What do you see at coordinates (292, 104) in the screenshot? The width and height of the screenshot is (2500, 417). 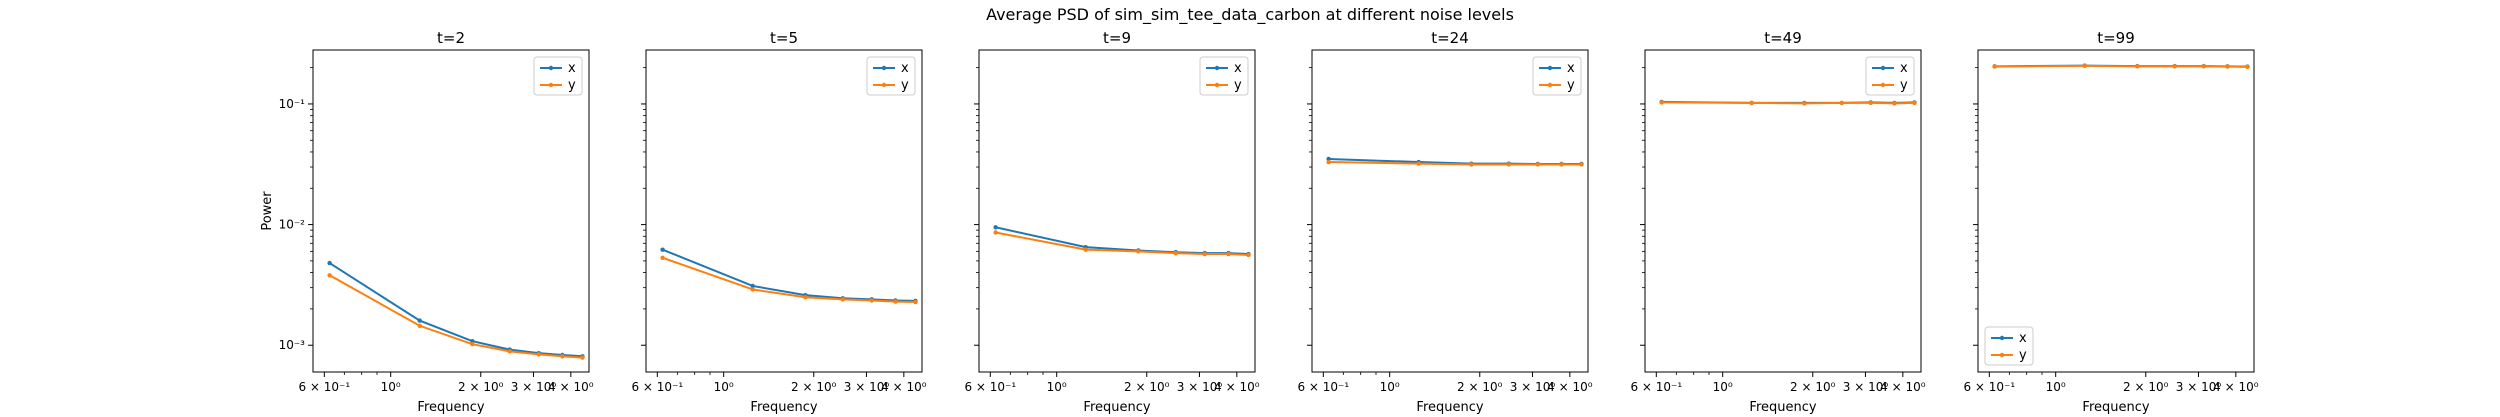 I see `y-tick-label: 10⁻¹` at bounding box center [292, 104].